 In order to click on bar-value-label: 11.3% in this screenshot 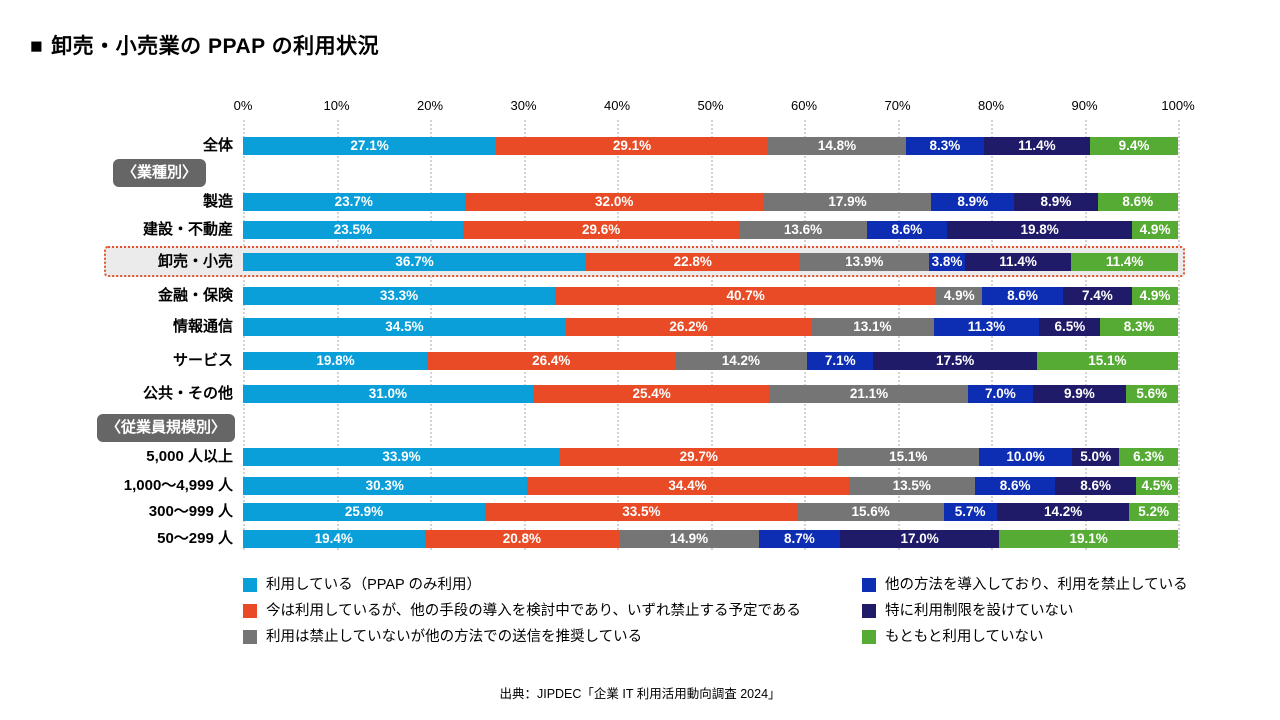, I will do `click(986, 326)`.